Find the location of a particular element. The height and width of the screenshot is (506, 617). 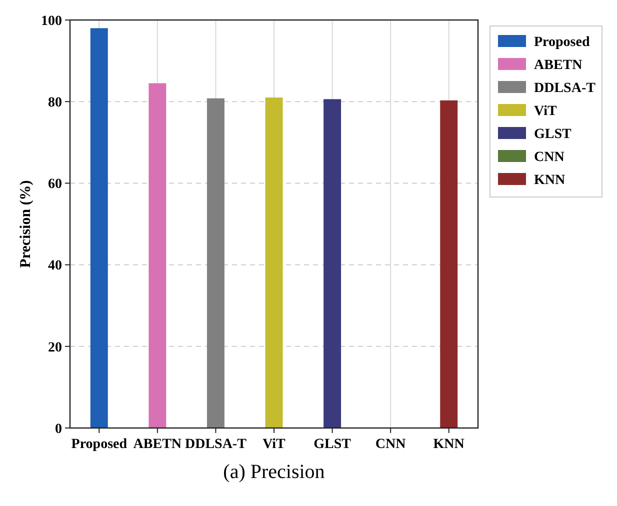

y-axis-title: Precision (%) is located at coordinates (26, 224).